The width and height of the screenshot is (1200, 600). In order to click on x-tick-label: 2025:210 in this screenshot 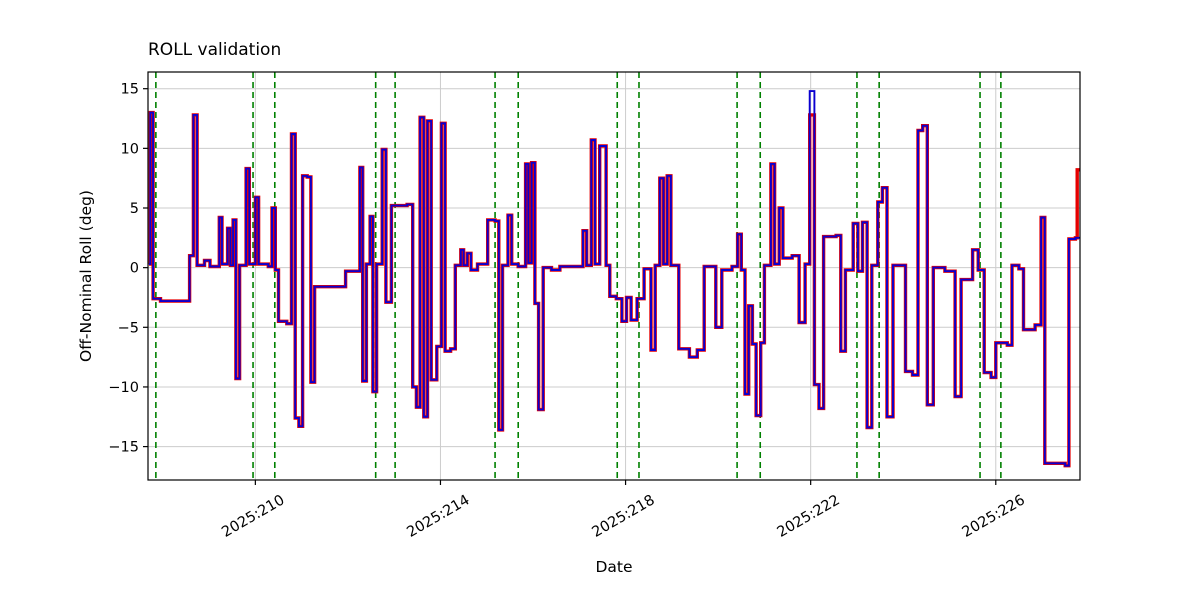, I will do `click(253, 516)`.